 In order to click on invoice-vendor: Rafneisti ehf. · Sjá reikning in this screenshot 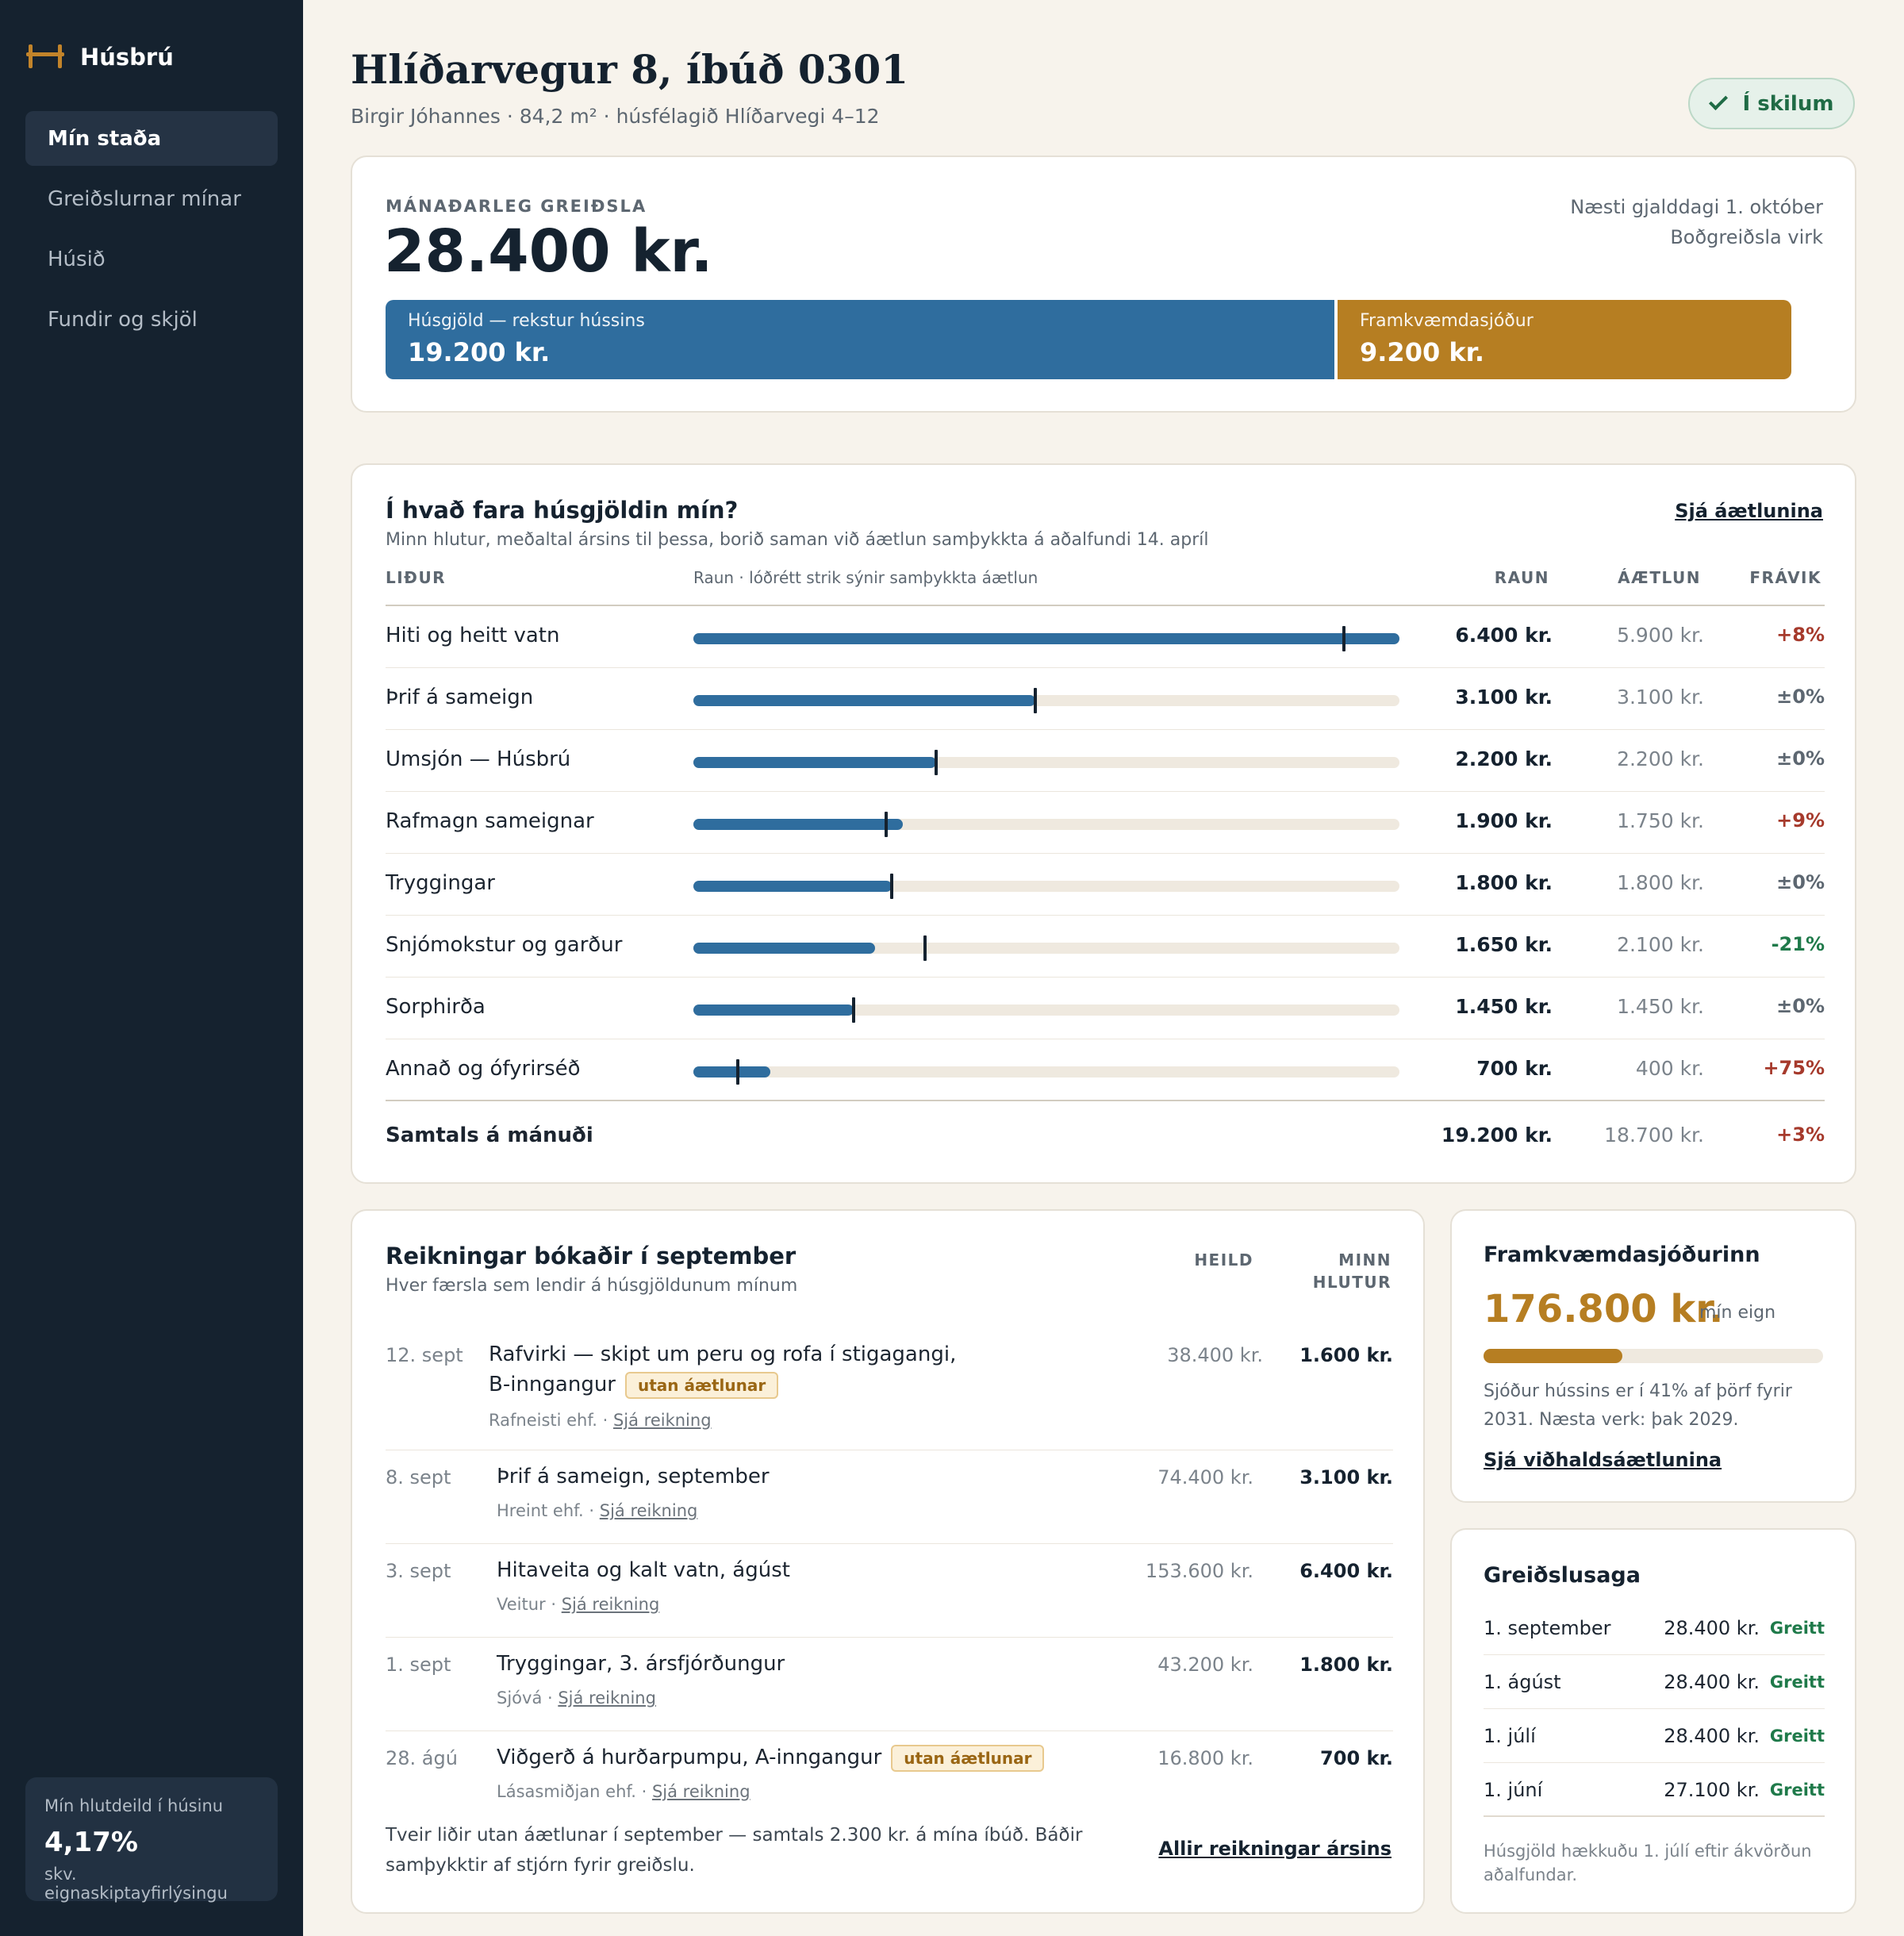, I will do `click(600, 1420)`.